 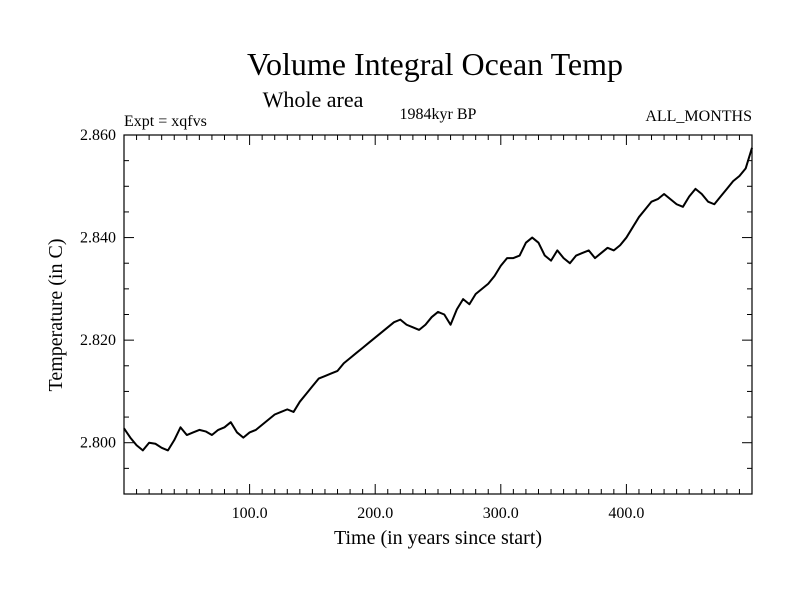 I want to click on x-tick-labels: 100.0 200.0 300.0 400.0, so click(x=438, y=513).